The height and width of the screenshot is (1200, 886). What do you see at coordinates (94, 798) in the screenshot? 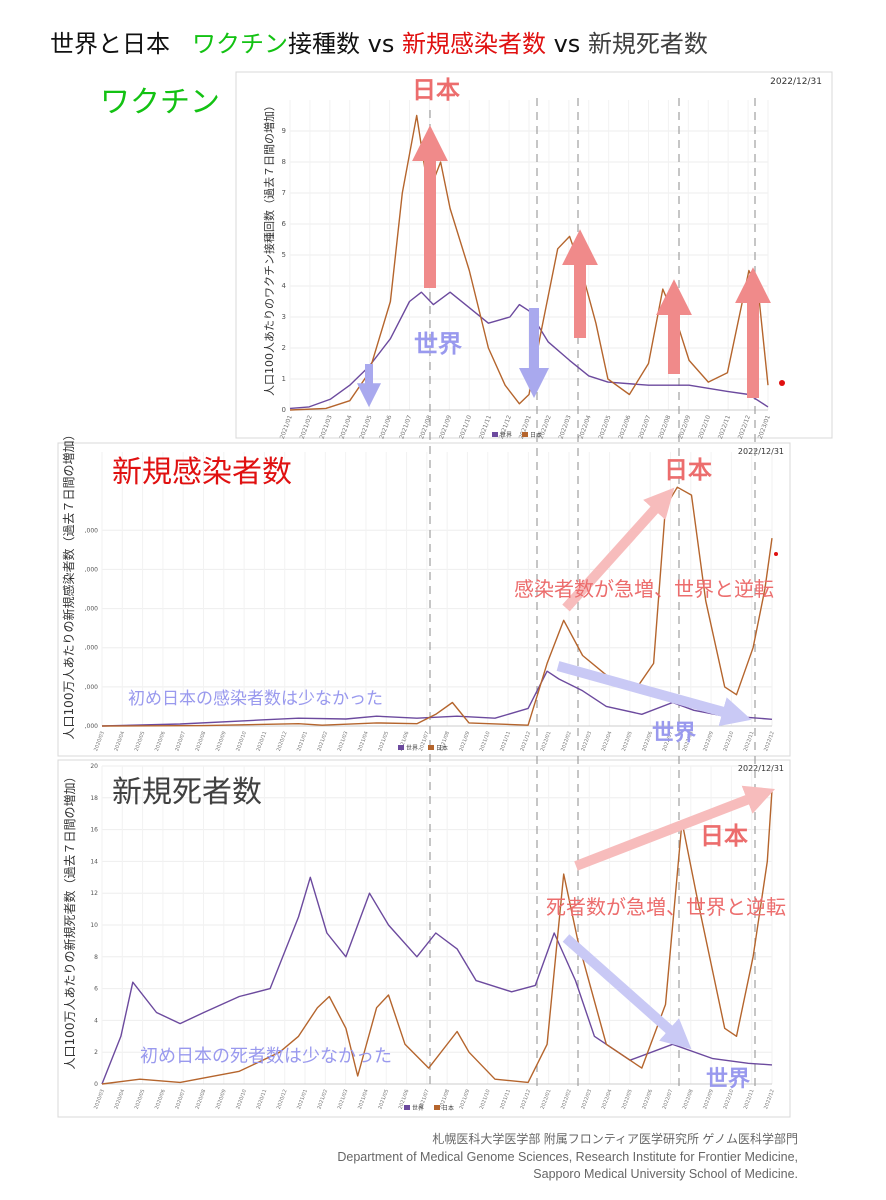
I see `y-tick-label: 18` at bounding box center [94, 798].